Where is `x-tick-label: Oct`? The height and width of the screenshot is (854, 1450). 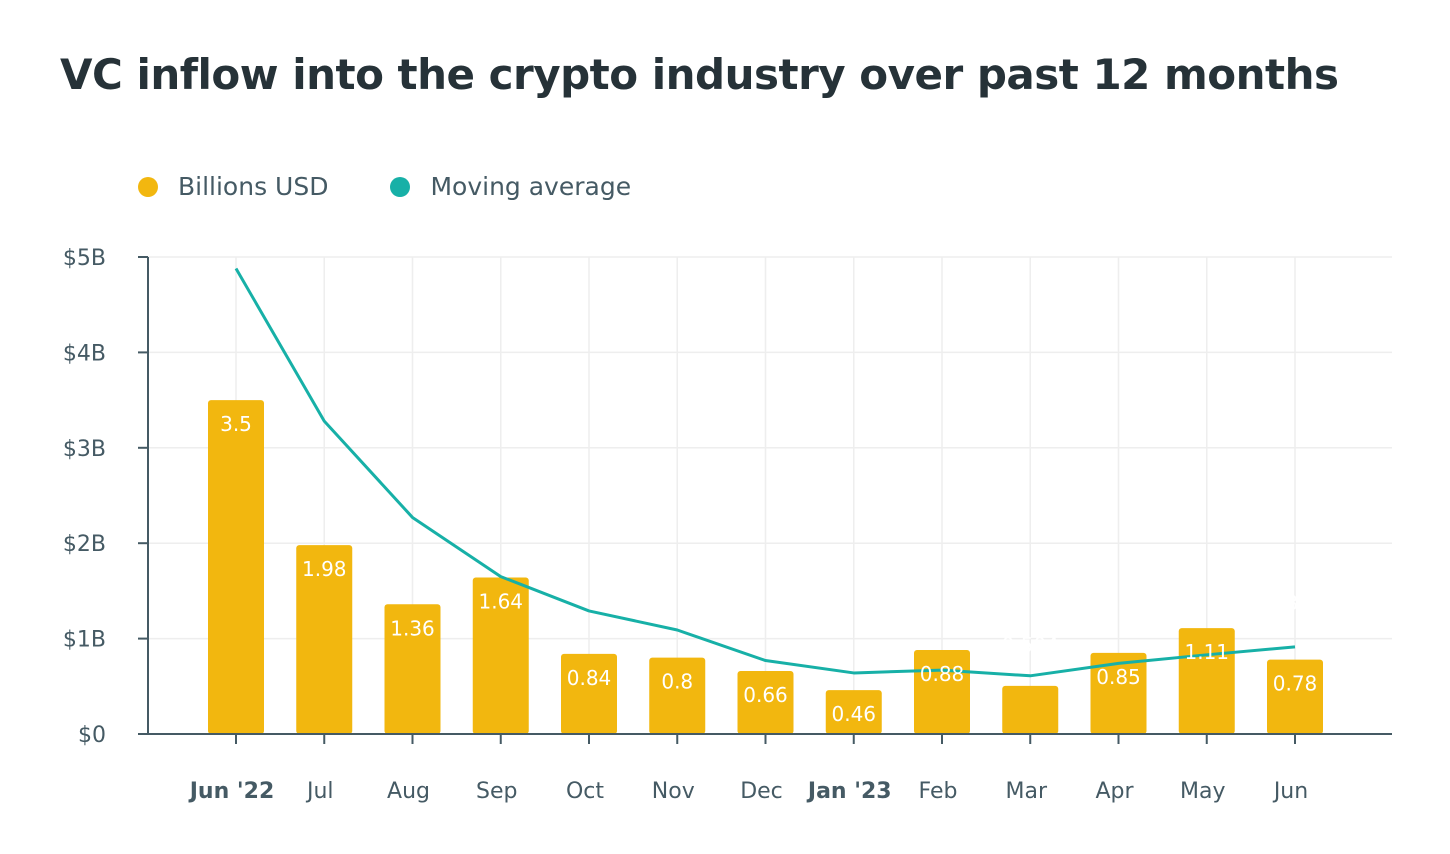 x-tick-label: Oct is located at coordinates (585, 791).